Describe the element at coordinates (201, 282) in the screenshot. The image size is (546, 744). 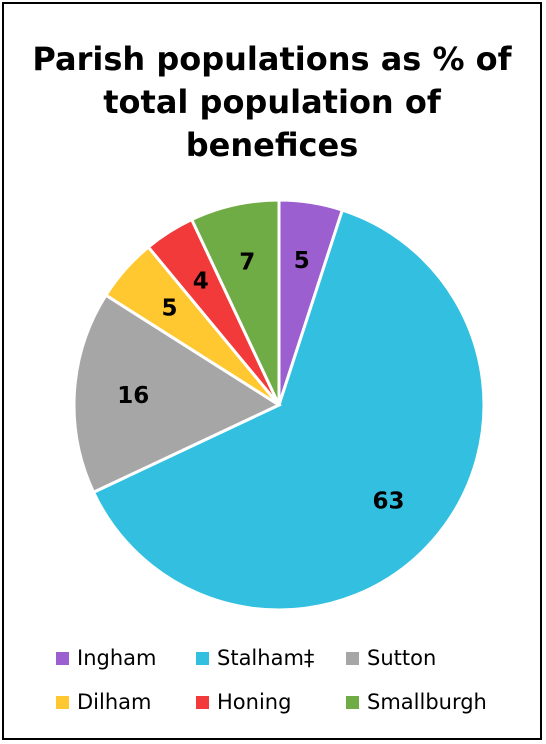
I see `data-label-honing: 4` at that location.